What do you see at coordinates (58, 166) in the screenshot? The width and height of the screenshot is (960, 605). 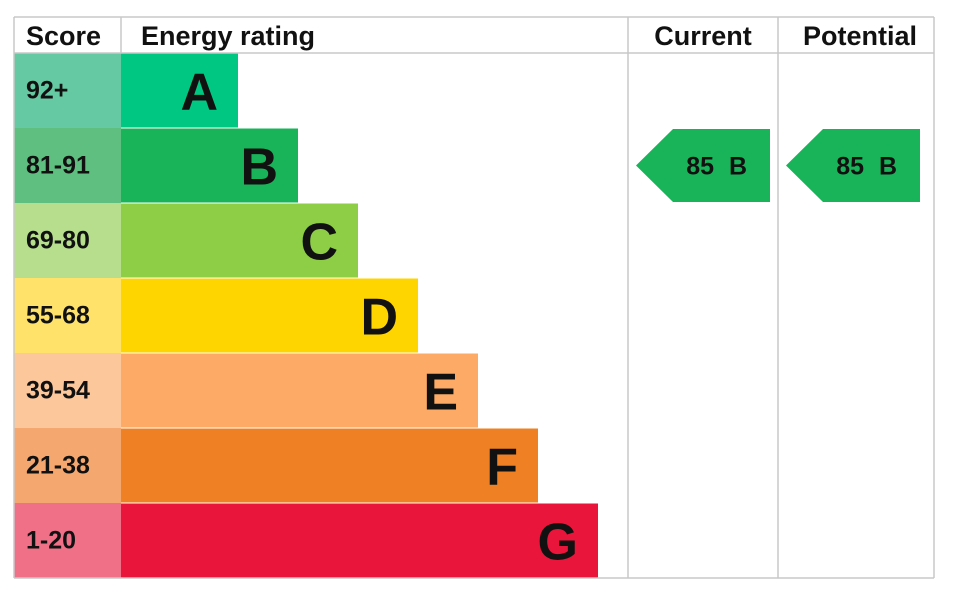 I see `score-label: 81-91` at bounding box center [58, 166].